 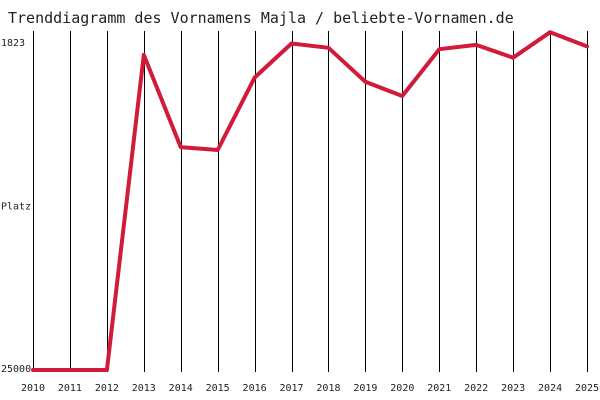 What do you see at coordinates (402, 388) in the screenshot?
I see `x-tick-label: 2020` at bounding box center [402, 388].